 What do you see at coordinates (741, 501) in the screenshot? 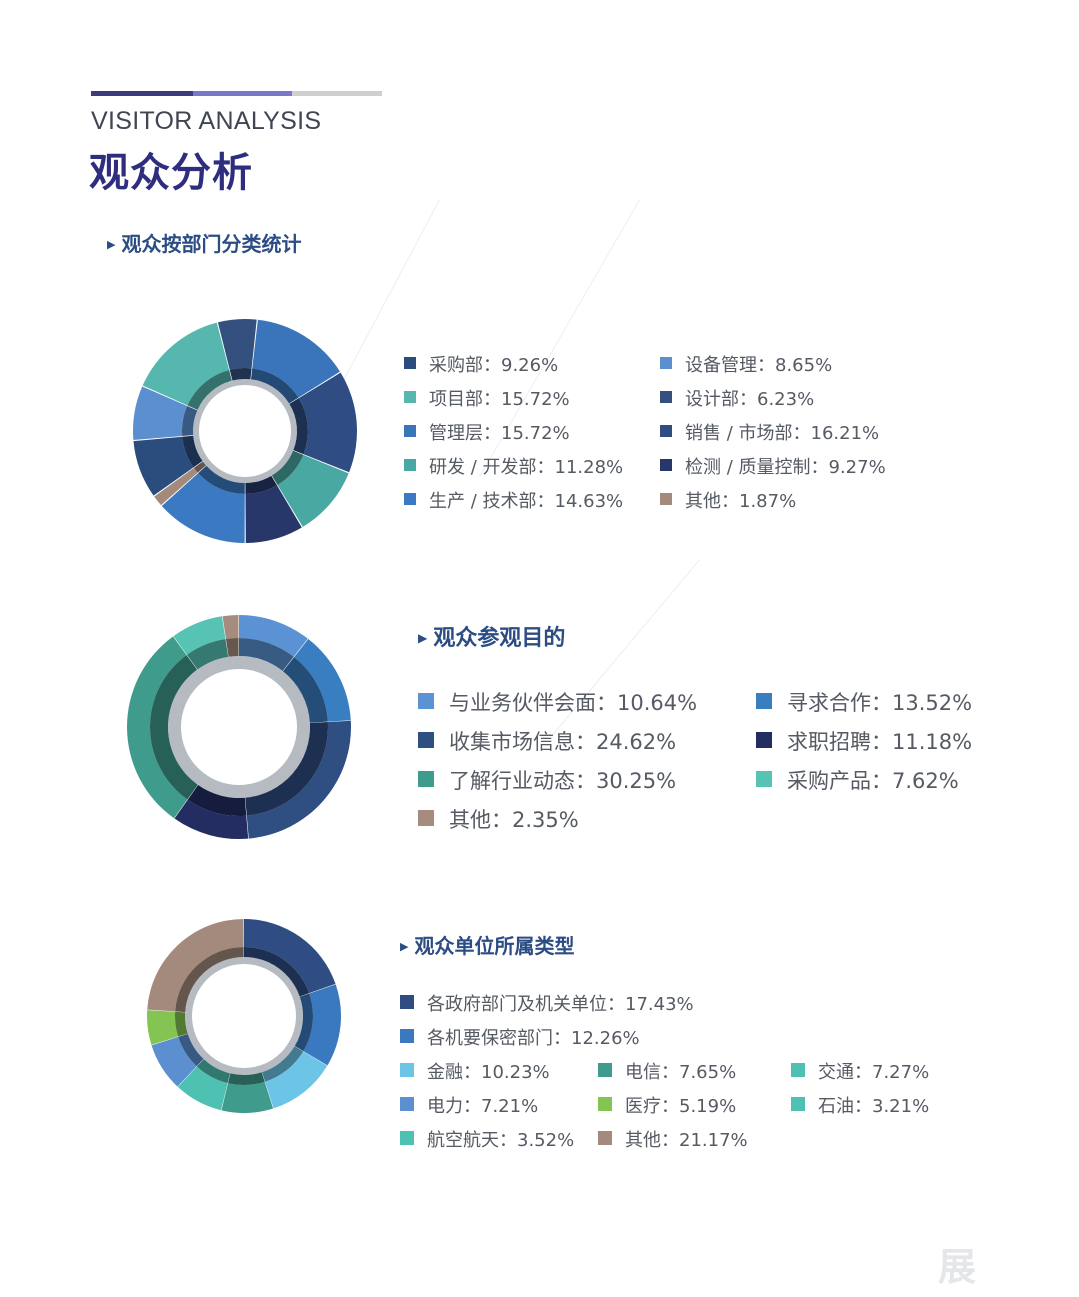
I see `legend-label: 其他：1.87%` at bounding box center [741, 501].